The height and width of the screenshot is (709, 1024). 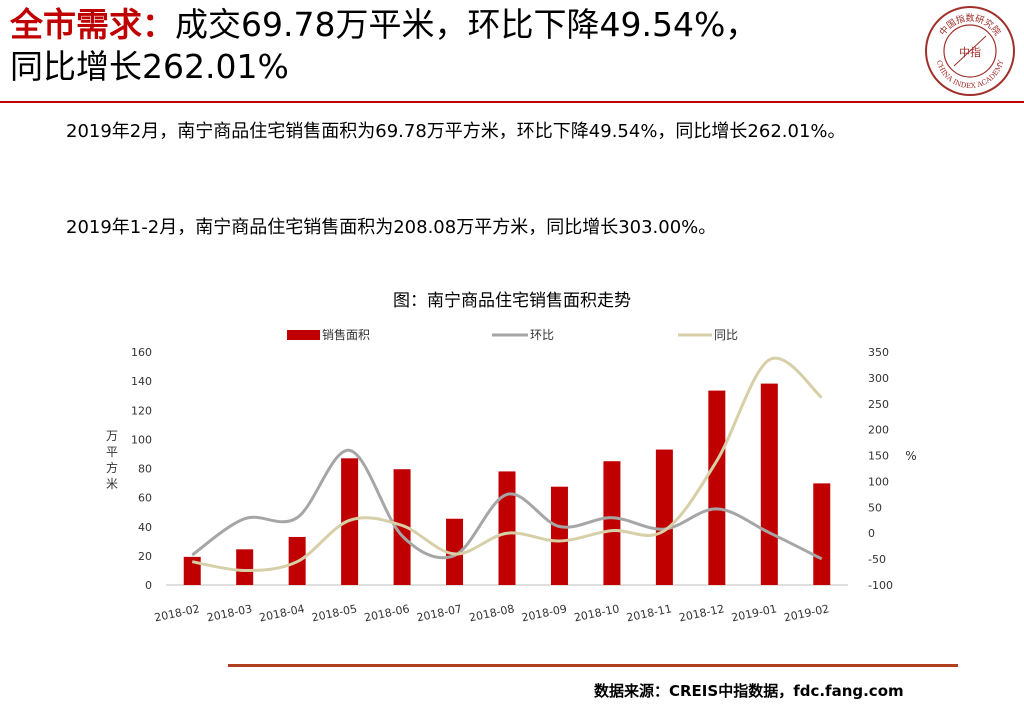 What do you see at coordinates (910, 456) in the screenshot?
I see `y-right-axis-label: %` at bounding box center [910, 456].